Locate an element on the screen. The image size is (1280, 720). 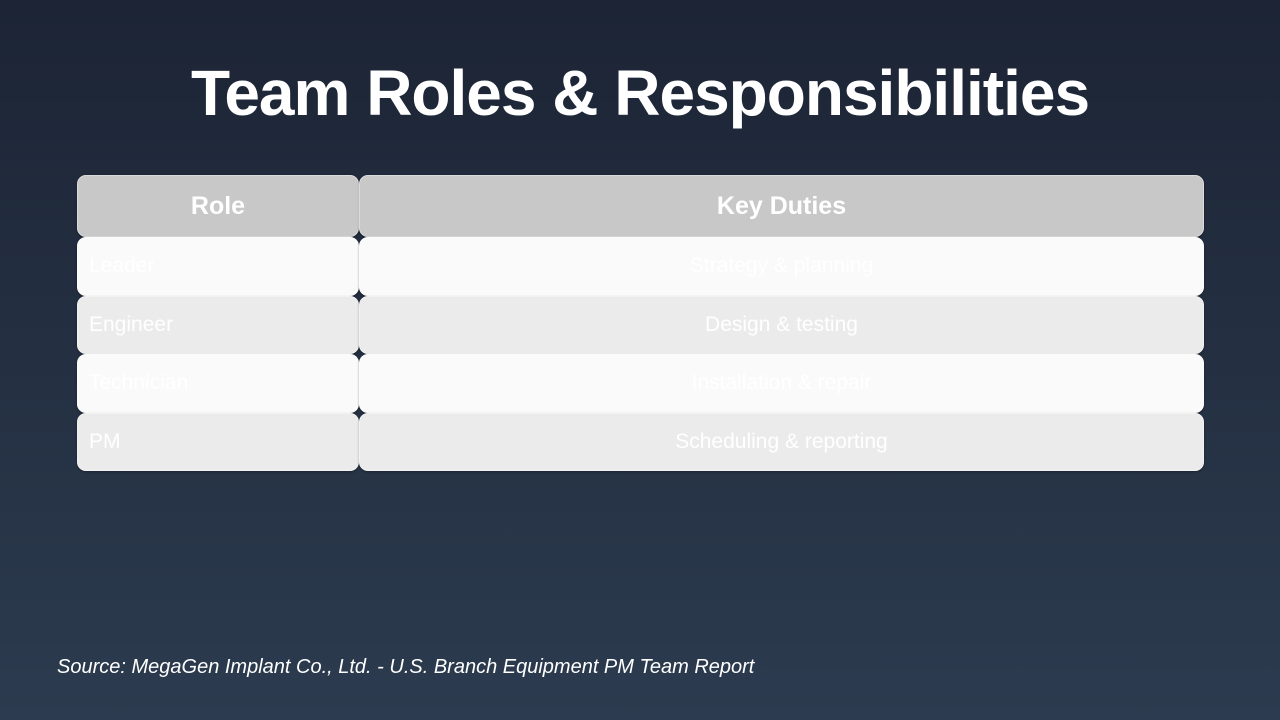
table-row: Engineer Design & testing is located at coordinates (640, 324).